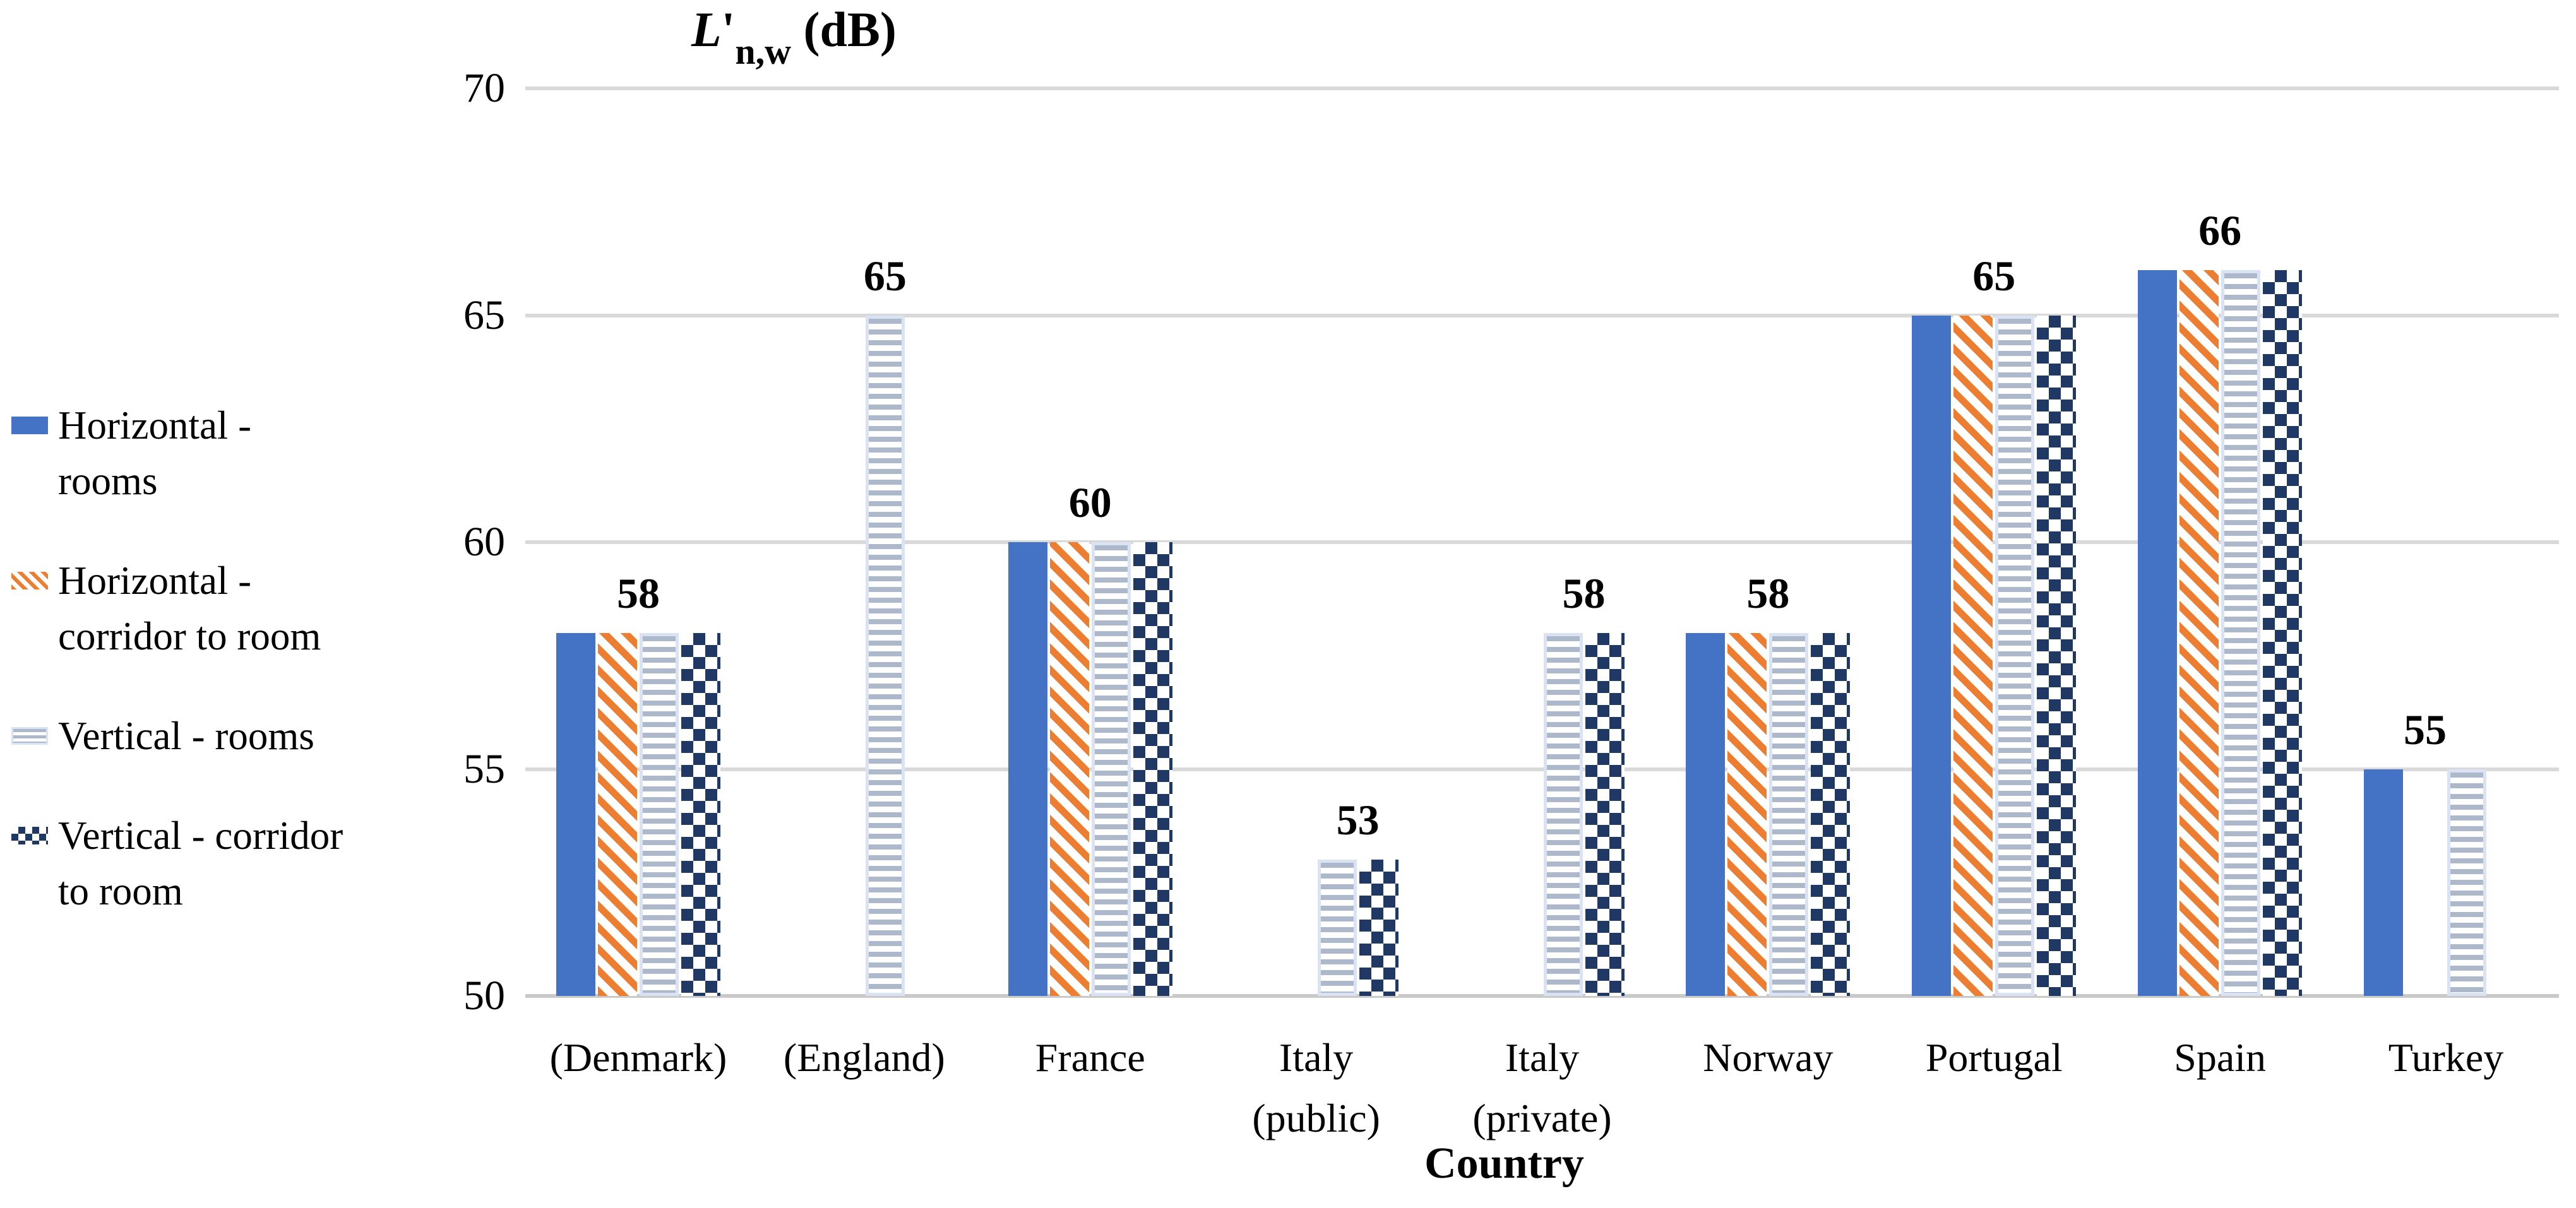 Image resolution: width=2576 pixels, height=1208 pixels. I want to click on legend-item-horizontal---corridor-to-room: Horizontal - corridor to room, so click(165, 609).